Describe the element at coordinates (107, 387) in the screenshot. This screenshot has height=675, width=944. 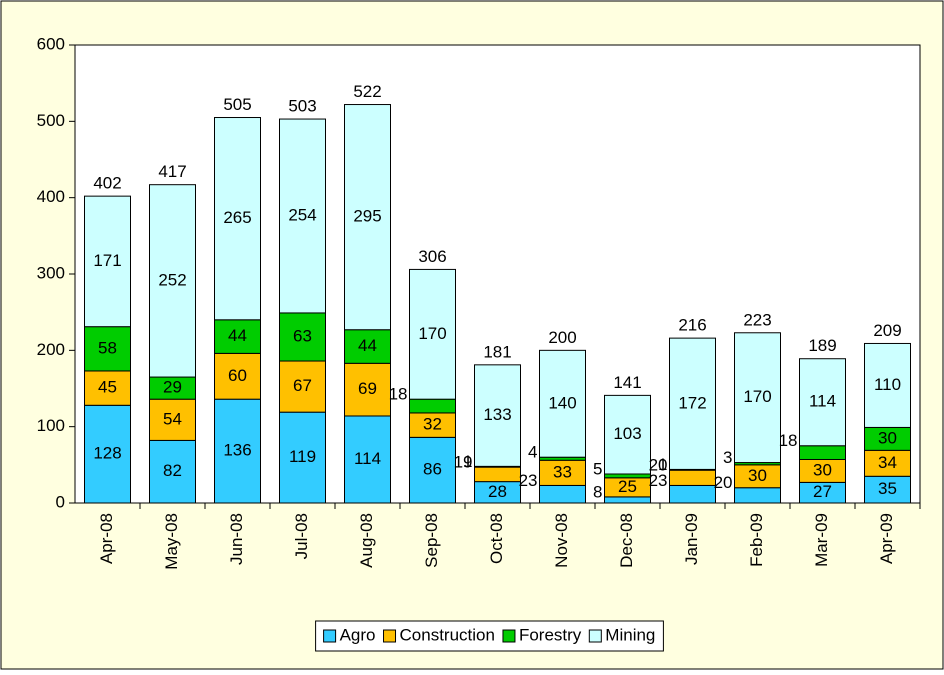
I see `data-label: 45` at that location.